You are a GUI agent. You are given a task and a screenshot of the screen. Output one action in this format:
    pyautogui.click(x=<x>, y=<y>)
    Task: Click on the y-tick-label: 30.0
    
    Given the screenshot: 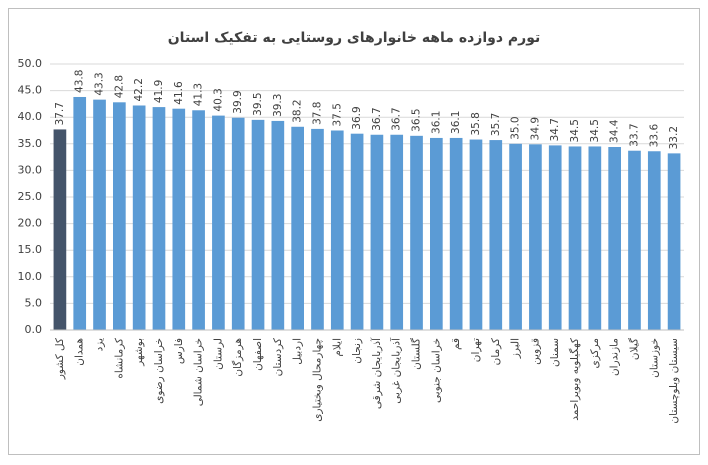 What is the action you would take?
    pyautogui.click(x=30, y=169)
    